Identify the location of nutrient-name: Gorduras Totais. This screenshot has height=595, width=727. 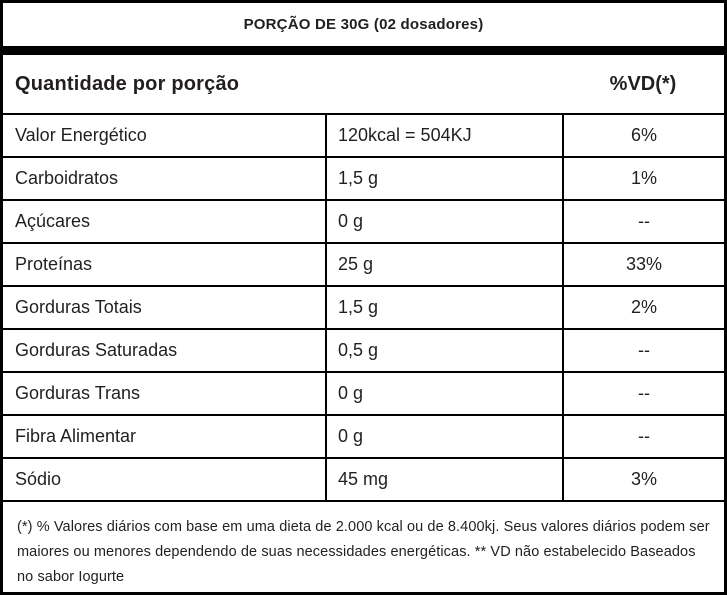
(78, 307).